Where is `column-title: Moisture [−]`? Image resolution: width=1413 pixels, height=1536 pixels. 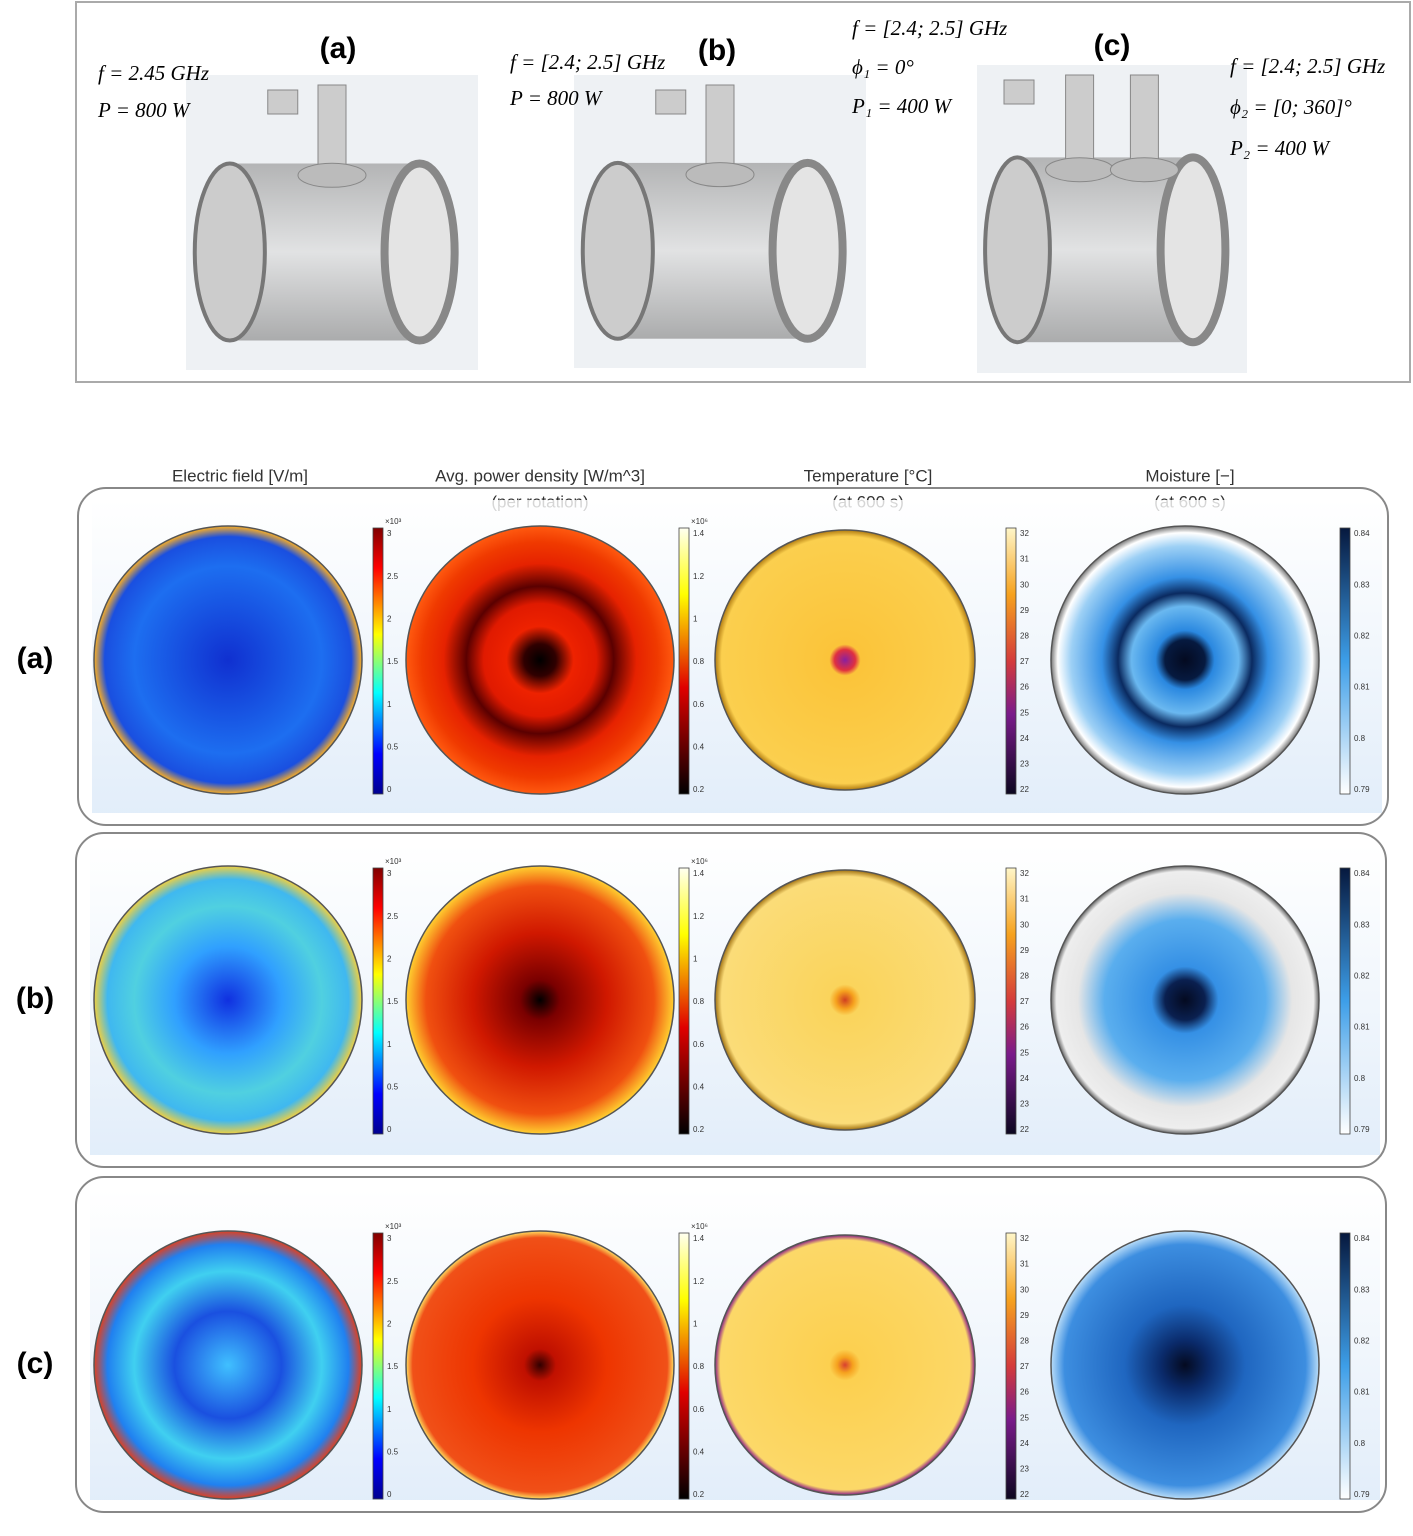
column-title: Moisture [−] is located at coordinates (1189, 475).